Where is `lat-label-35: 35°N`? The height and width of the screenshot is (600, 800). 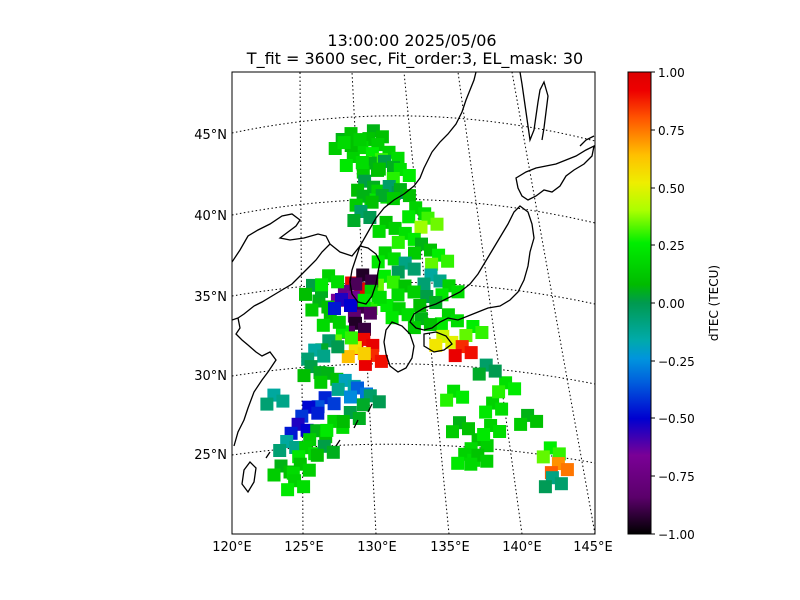 lat-label-35: 35°N is located at coordinates (210, 297).